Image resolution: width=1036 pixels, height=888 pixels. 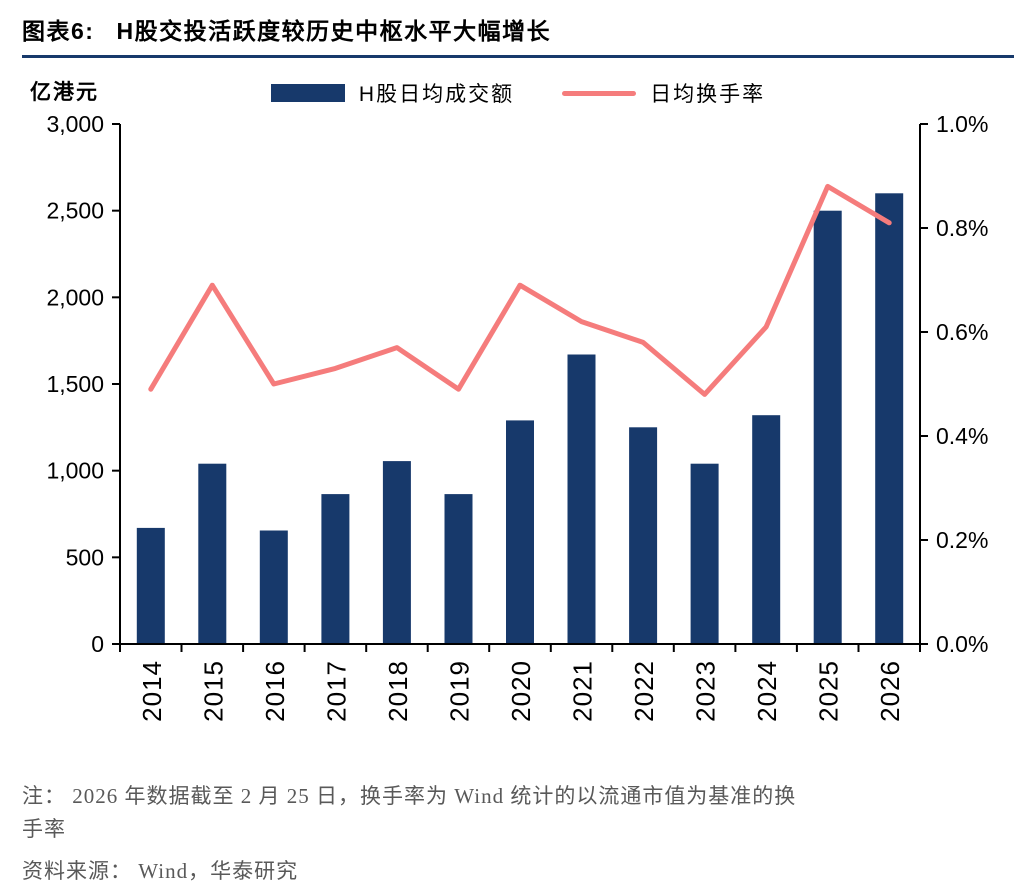 I want to click on bar-2023, so click(x=704, y=553).